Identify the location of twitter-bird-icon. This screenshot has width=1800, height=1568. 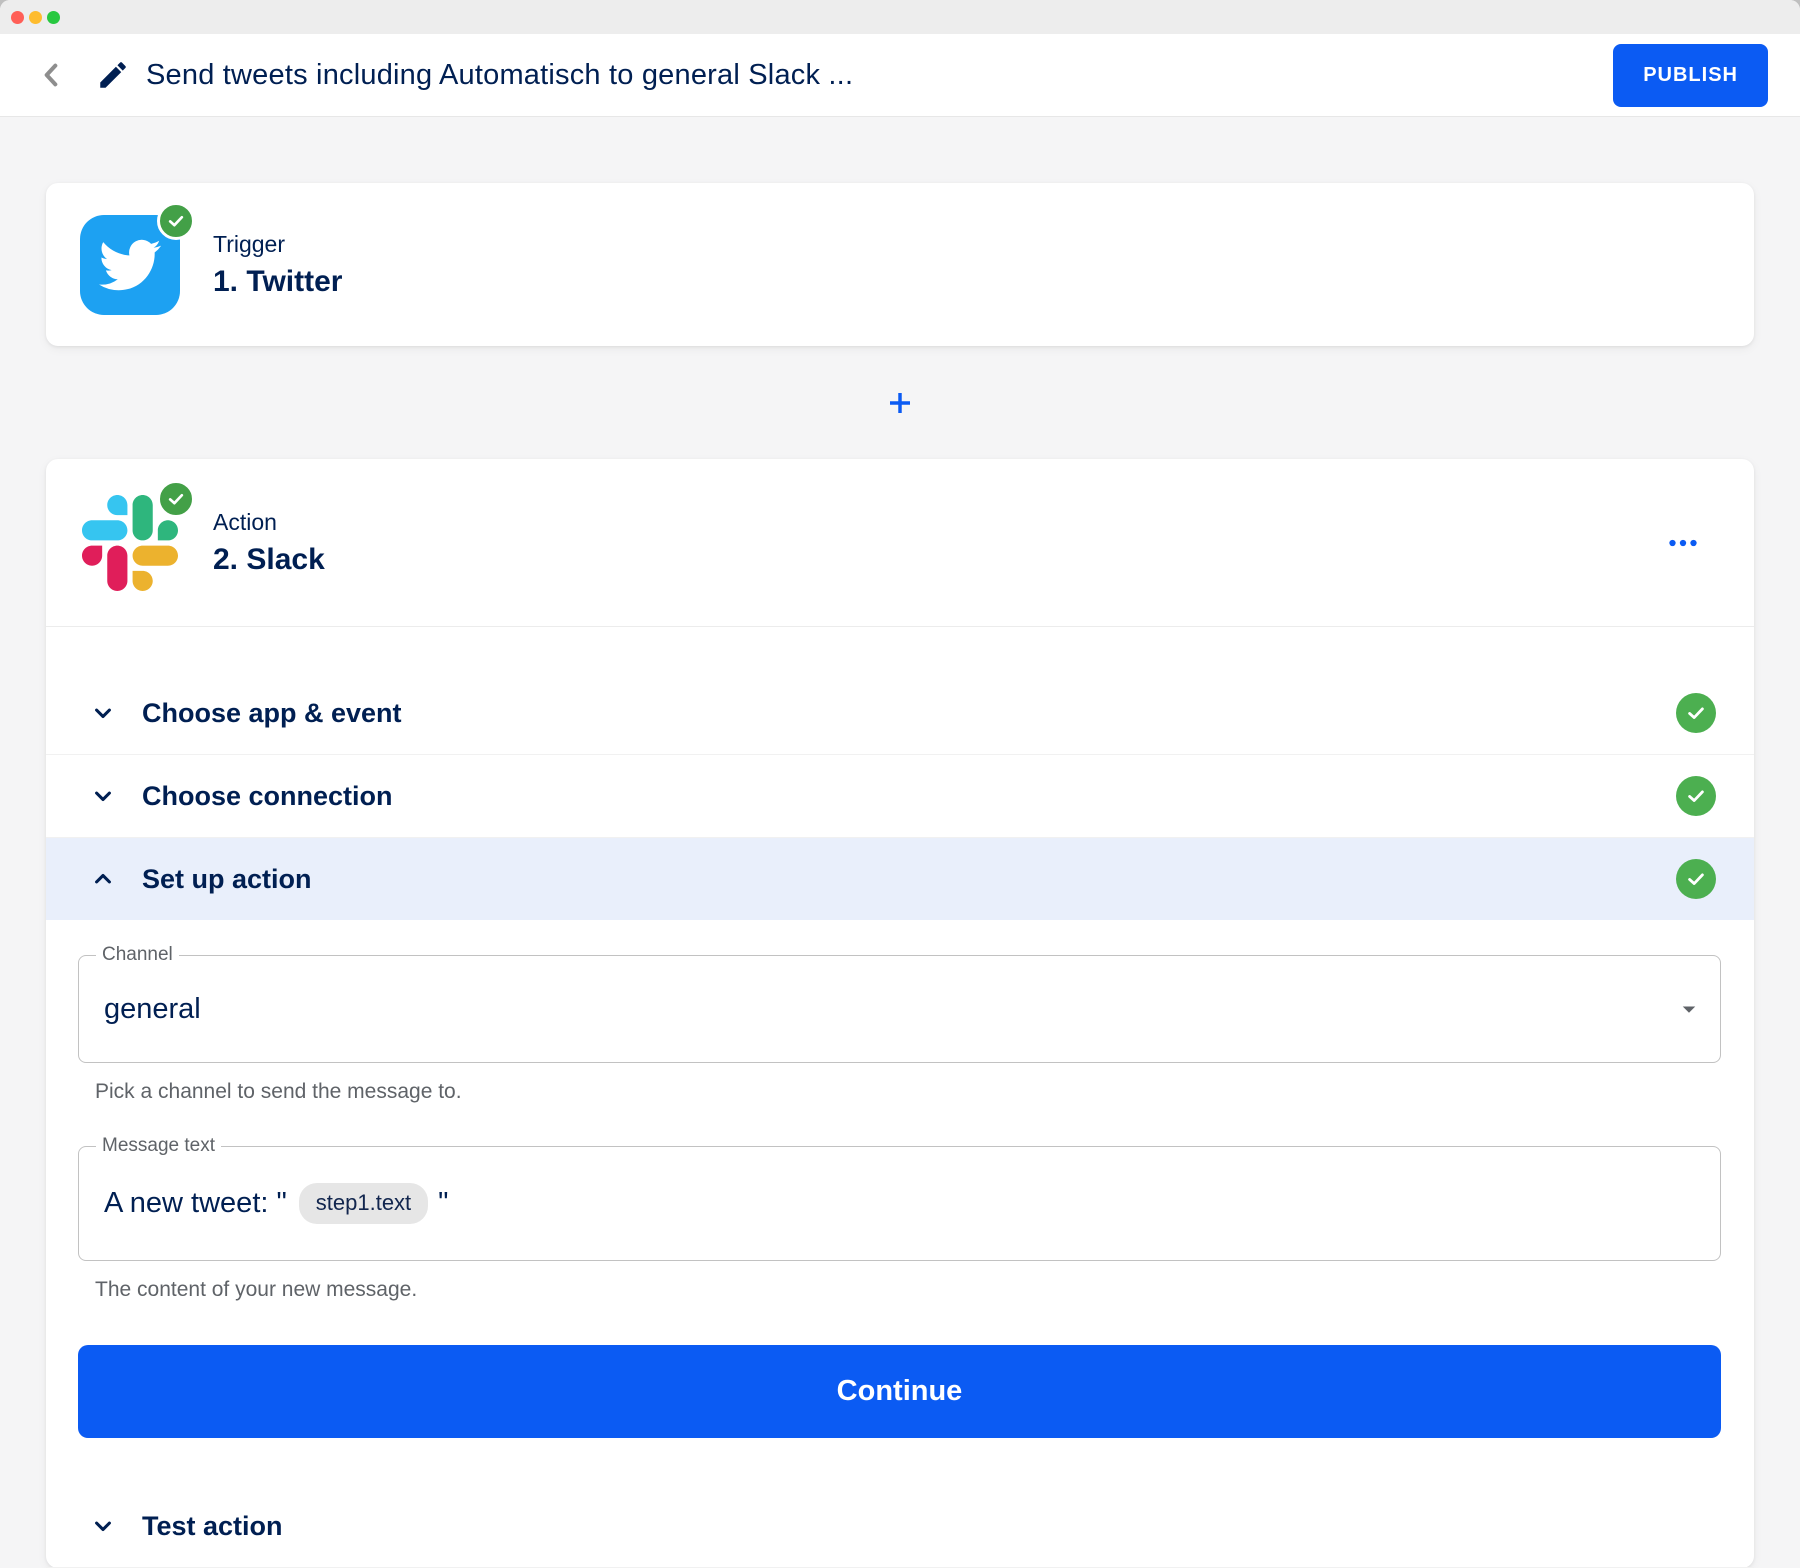
(130, 264).